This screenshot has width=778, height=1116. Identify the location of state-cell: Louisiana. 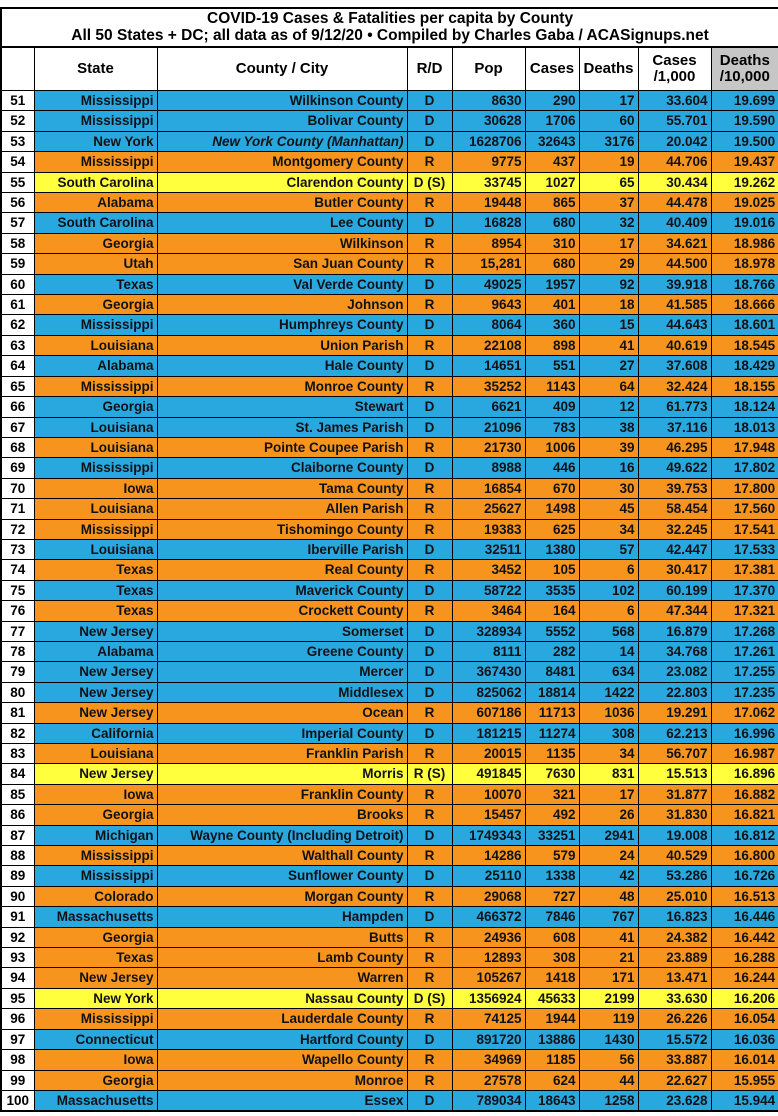
(95, 345).